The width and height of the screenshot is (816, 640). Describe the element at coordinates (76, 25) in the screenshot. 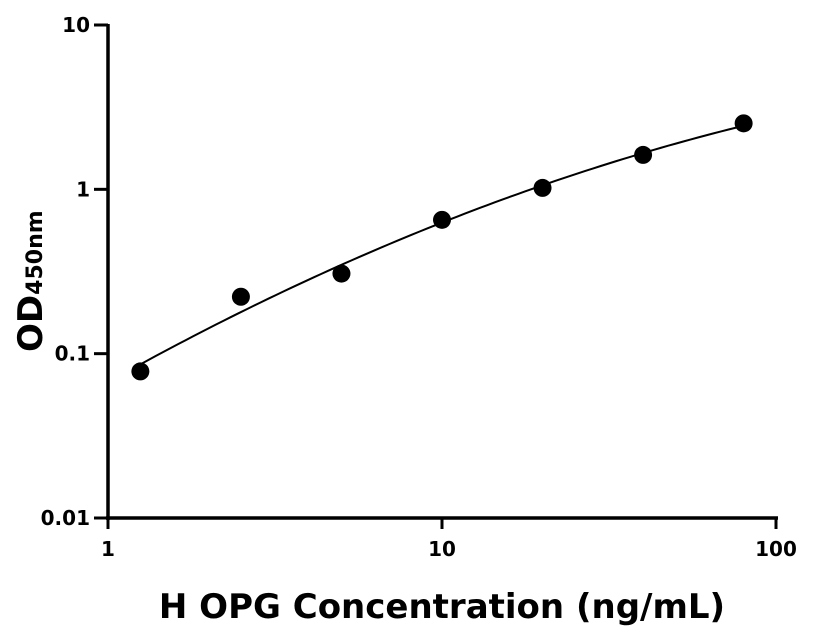

I see `y-tick-label: 10` at that location.